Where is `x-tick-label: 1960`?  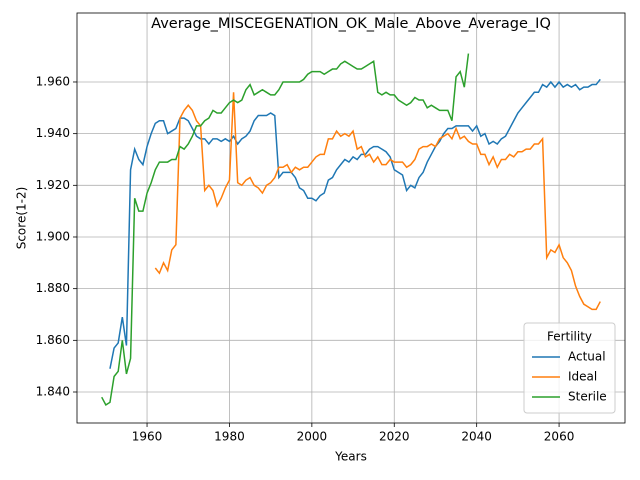 x-tick-label: 1960 is located at coordinates (147, 437).